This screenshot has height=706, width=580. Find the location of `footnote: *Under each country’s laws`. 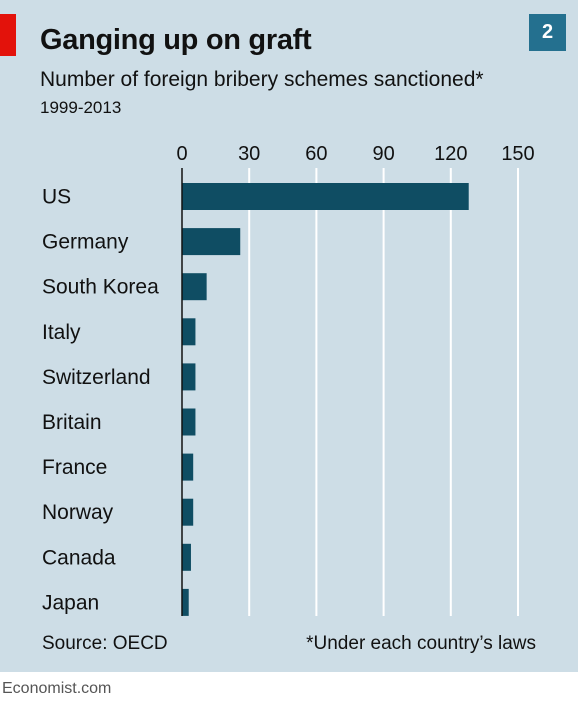

footnote: *Under each country’s laws is located at coordinates (421, 643).